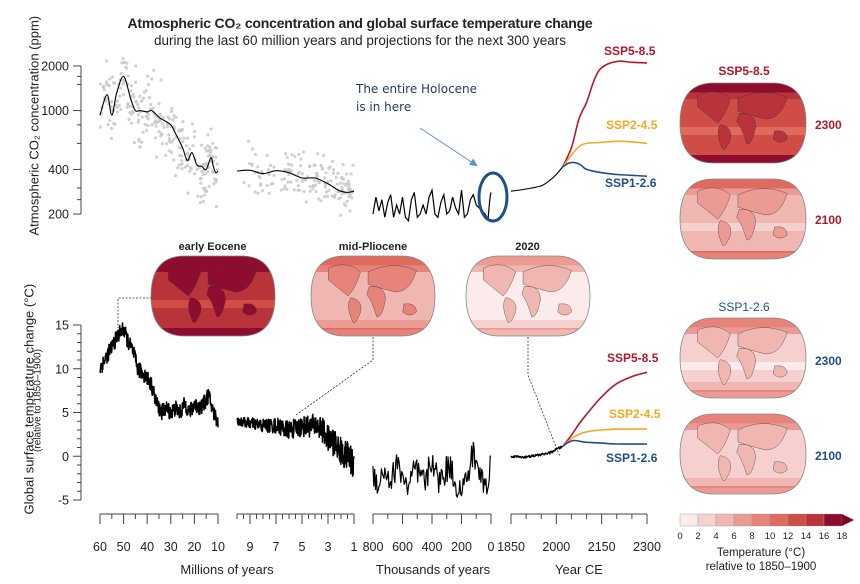  What do you see at coordinates (62, 369) in the screenshot?
I see `temp-y-axis-tick-label: 10` at bounding box center [62, 369].